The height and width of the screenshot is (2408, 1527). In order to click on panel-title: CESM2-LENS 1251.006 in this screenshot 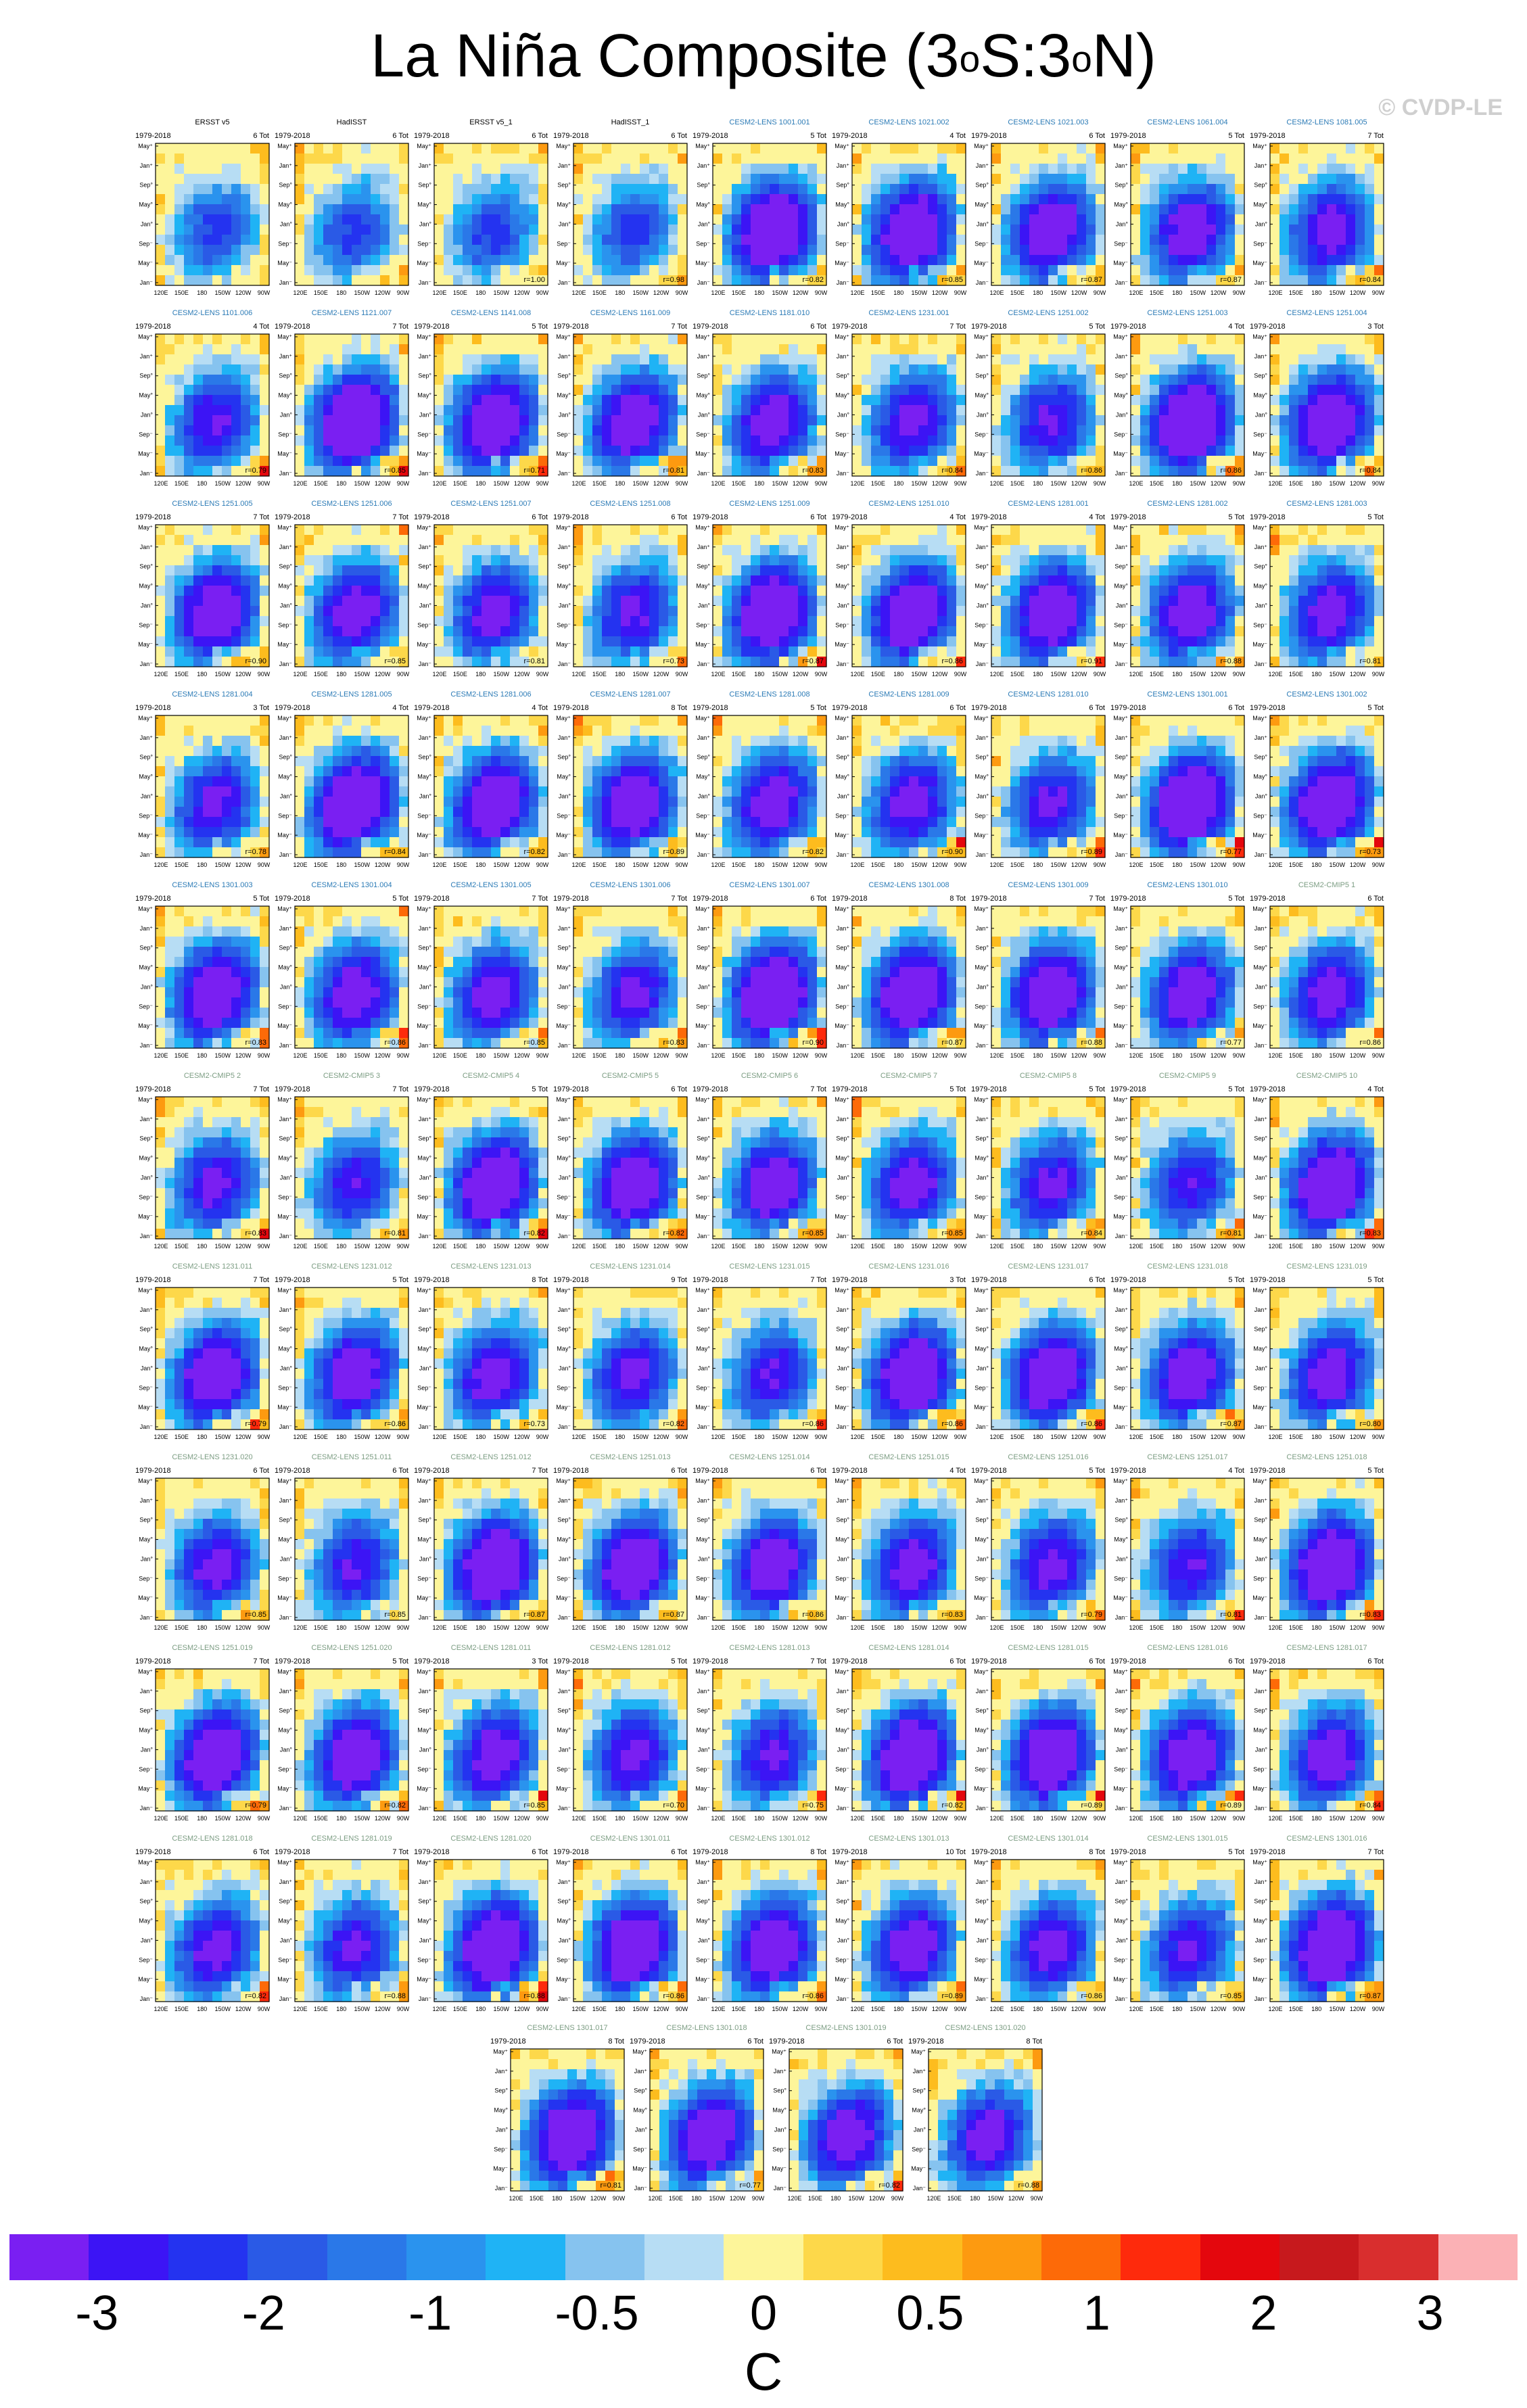, I will do `click(351, 504)`.